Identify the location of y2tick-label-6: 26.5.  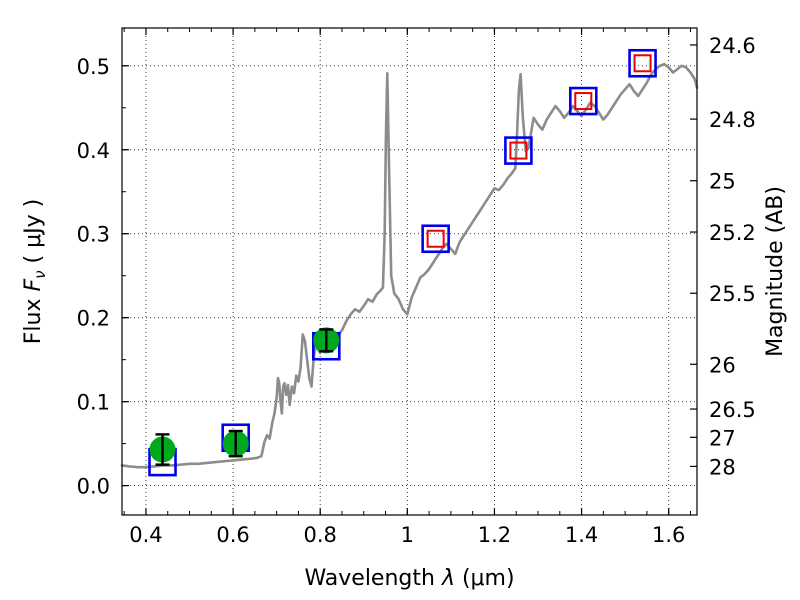
(732, 410).